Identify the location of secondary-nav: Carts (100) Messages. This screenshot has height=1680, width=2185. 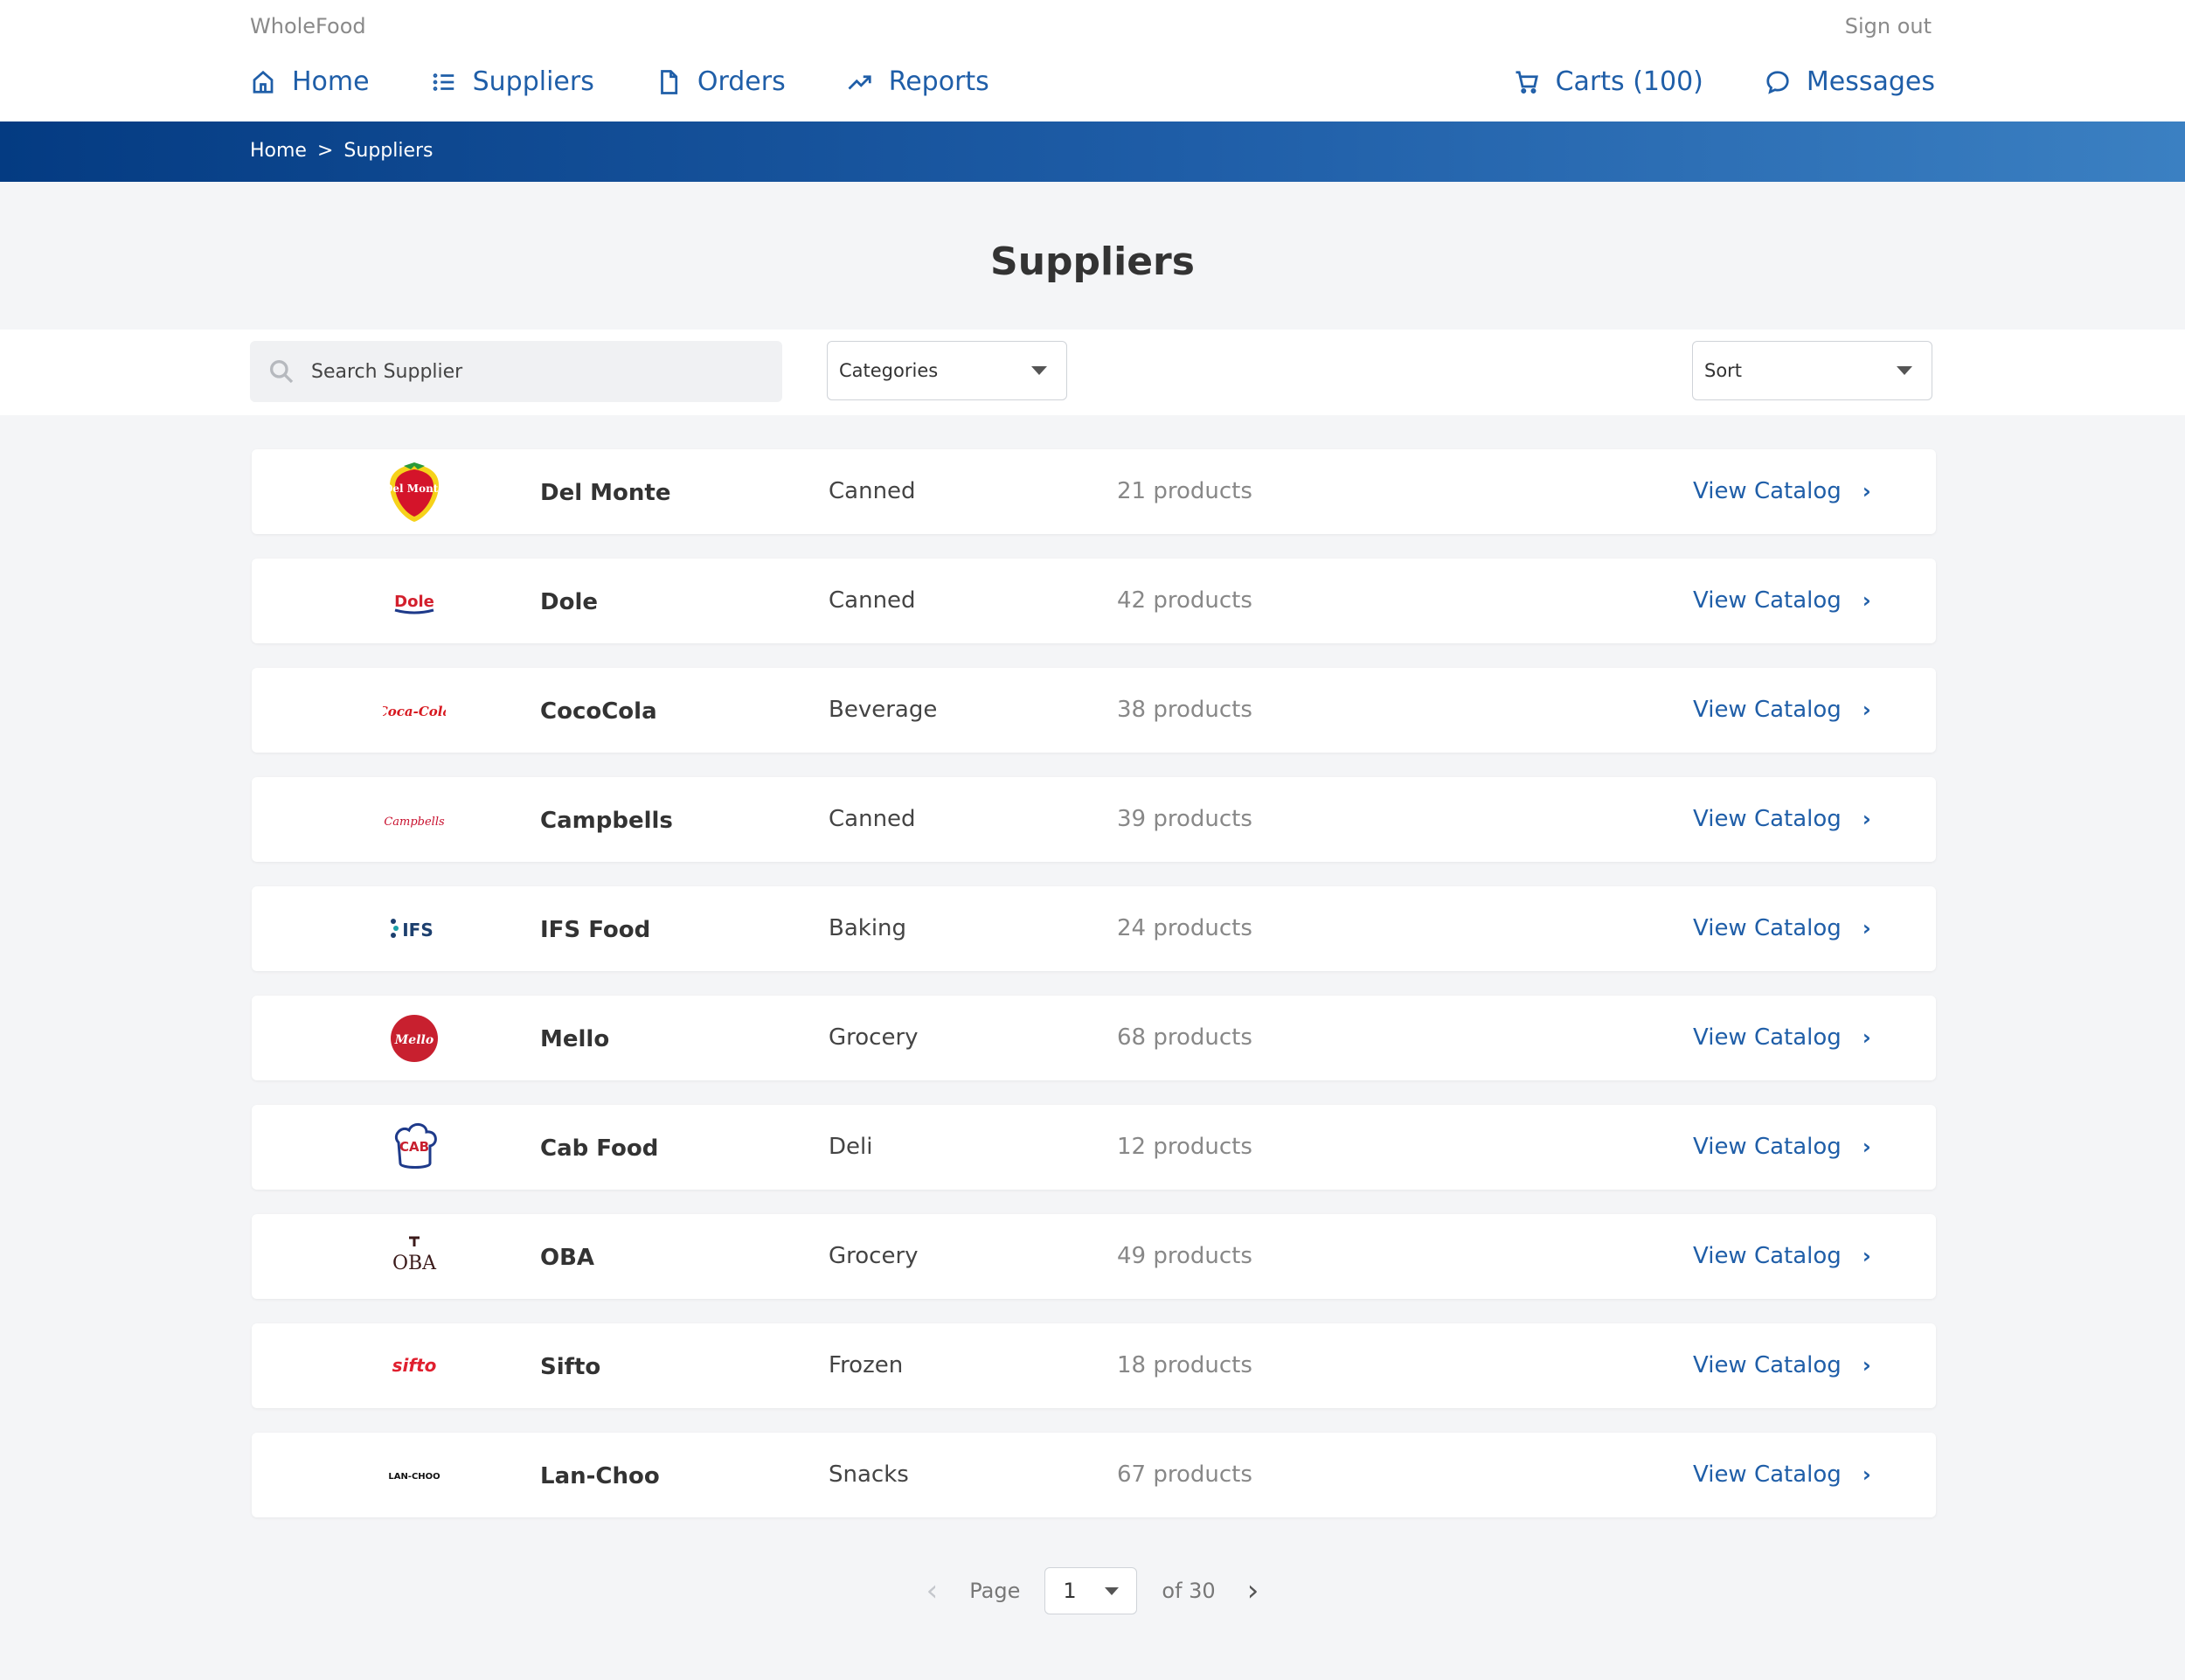
(1694, 81).